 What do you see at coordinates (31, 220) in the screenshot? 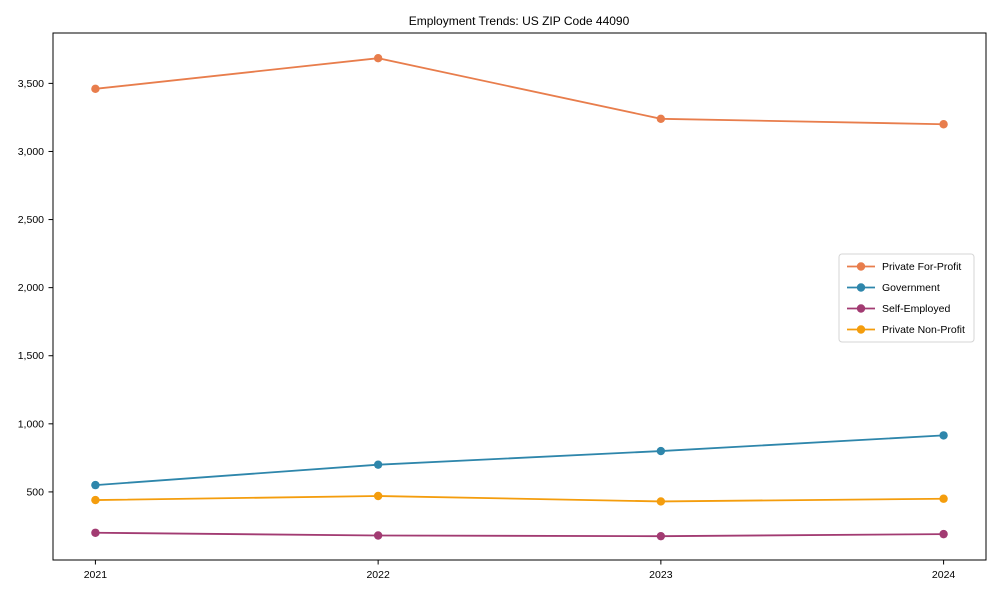
I see `y-axis-tick-label: 2,500` at bounding box center [31, 220].